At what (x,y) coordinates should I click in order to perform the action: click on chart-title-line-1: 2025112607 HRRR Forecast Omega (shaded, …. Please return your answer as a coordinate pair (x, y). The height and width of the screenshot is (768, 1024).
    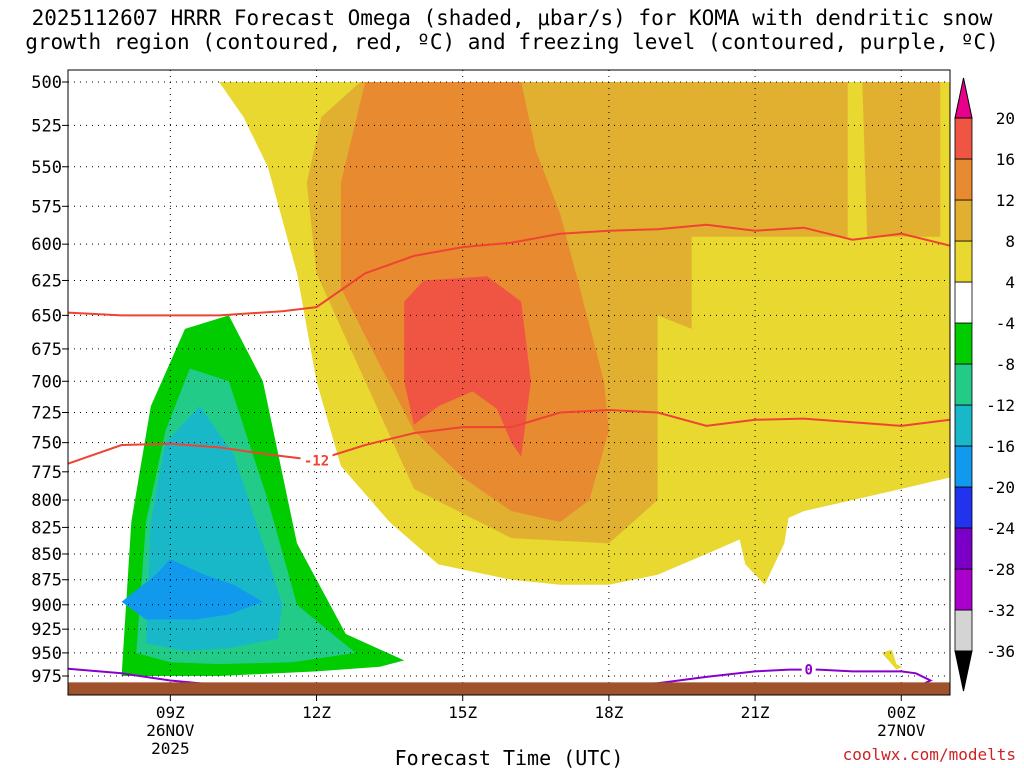
    Looking at the image, I should click on (512, 18).